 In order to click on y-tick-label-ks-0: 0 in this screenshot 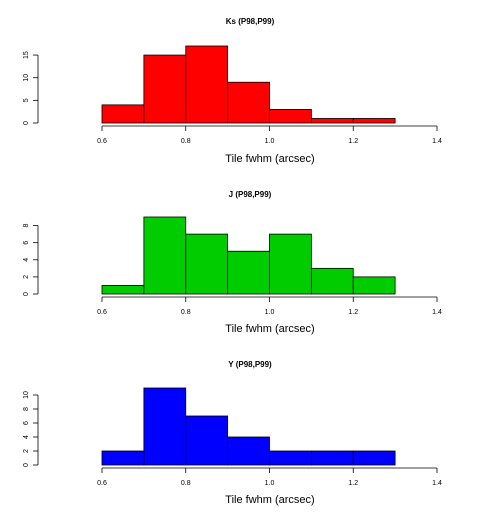, I will do `click(26, 123)`.